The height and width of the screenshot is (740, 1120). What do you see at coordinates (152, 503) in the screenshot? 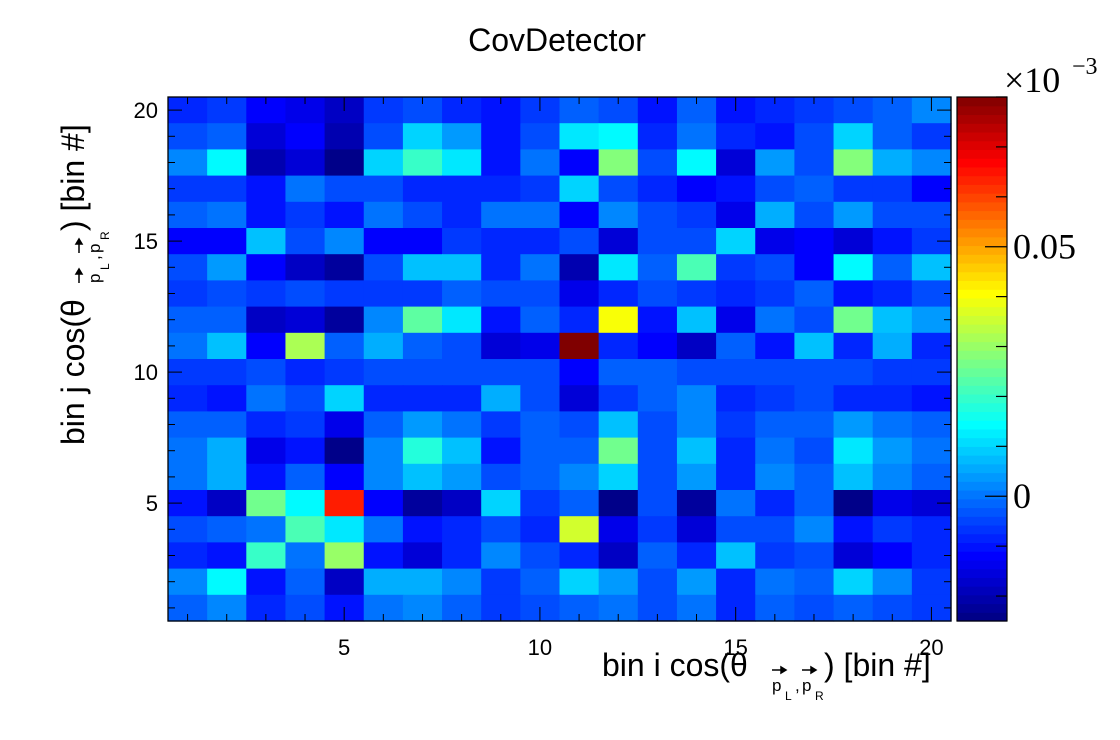
I see `y-tick-label: 5` at bounding box center [152, 503].